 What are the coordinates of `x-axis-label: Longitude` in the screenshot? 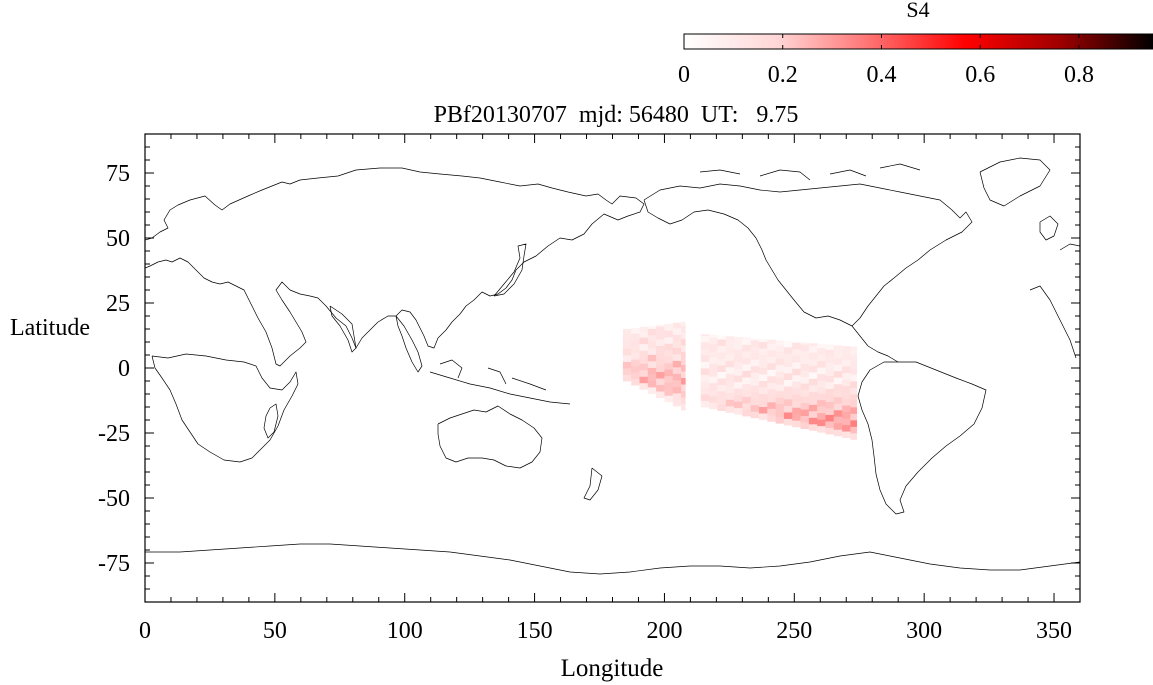 It's located at (612, 668).